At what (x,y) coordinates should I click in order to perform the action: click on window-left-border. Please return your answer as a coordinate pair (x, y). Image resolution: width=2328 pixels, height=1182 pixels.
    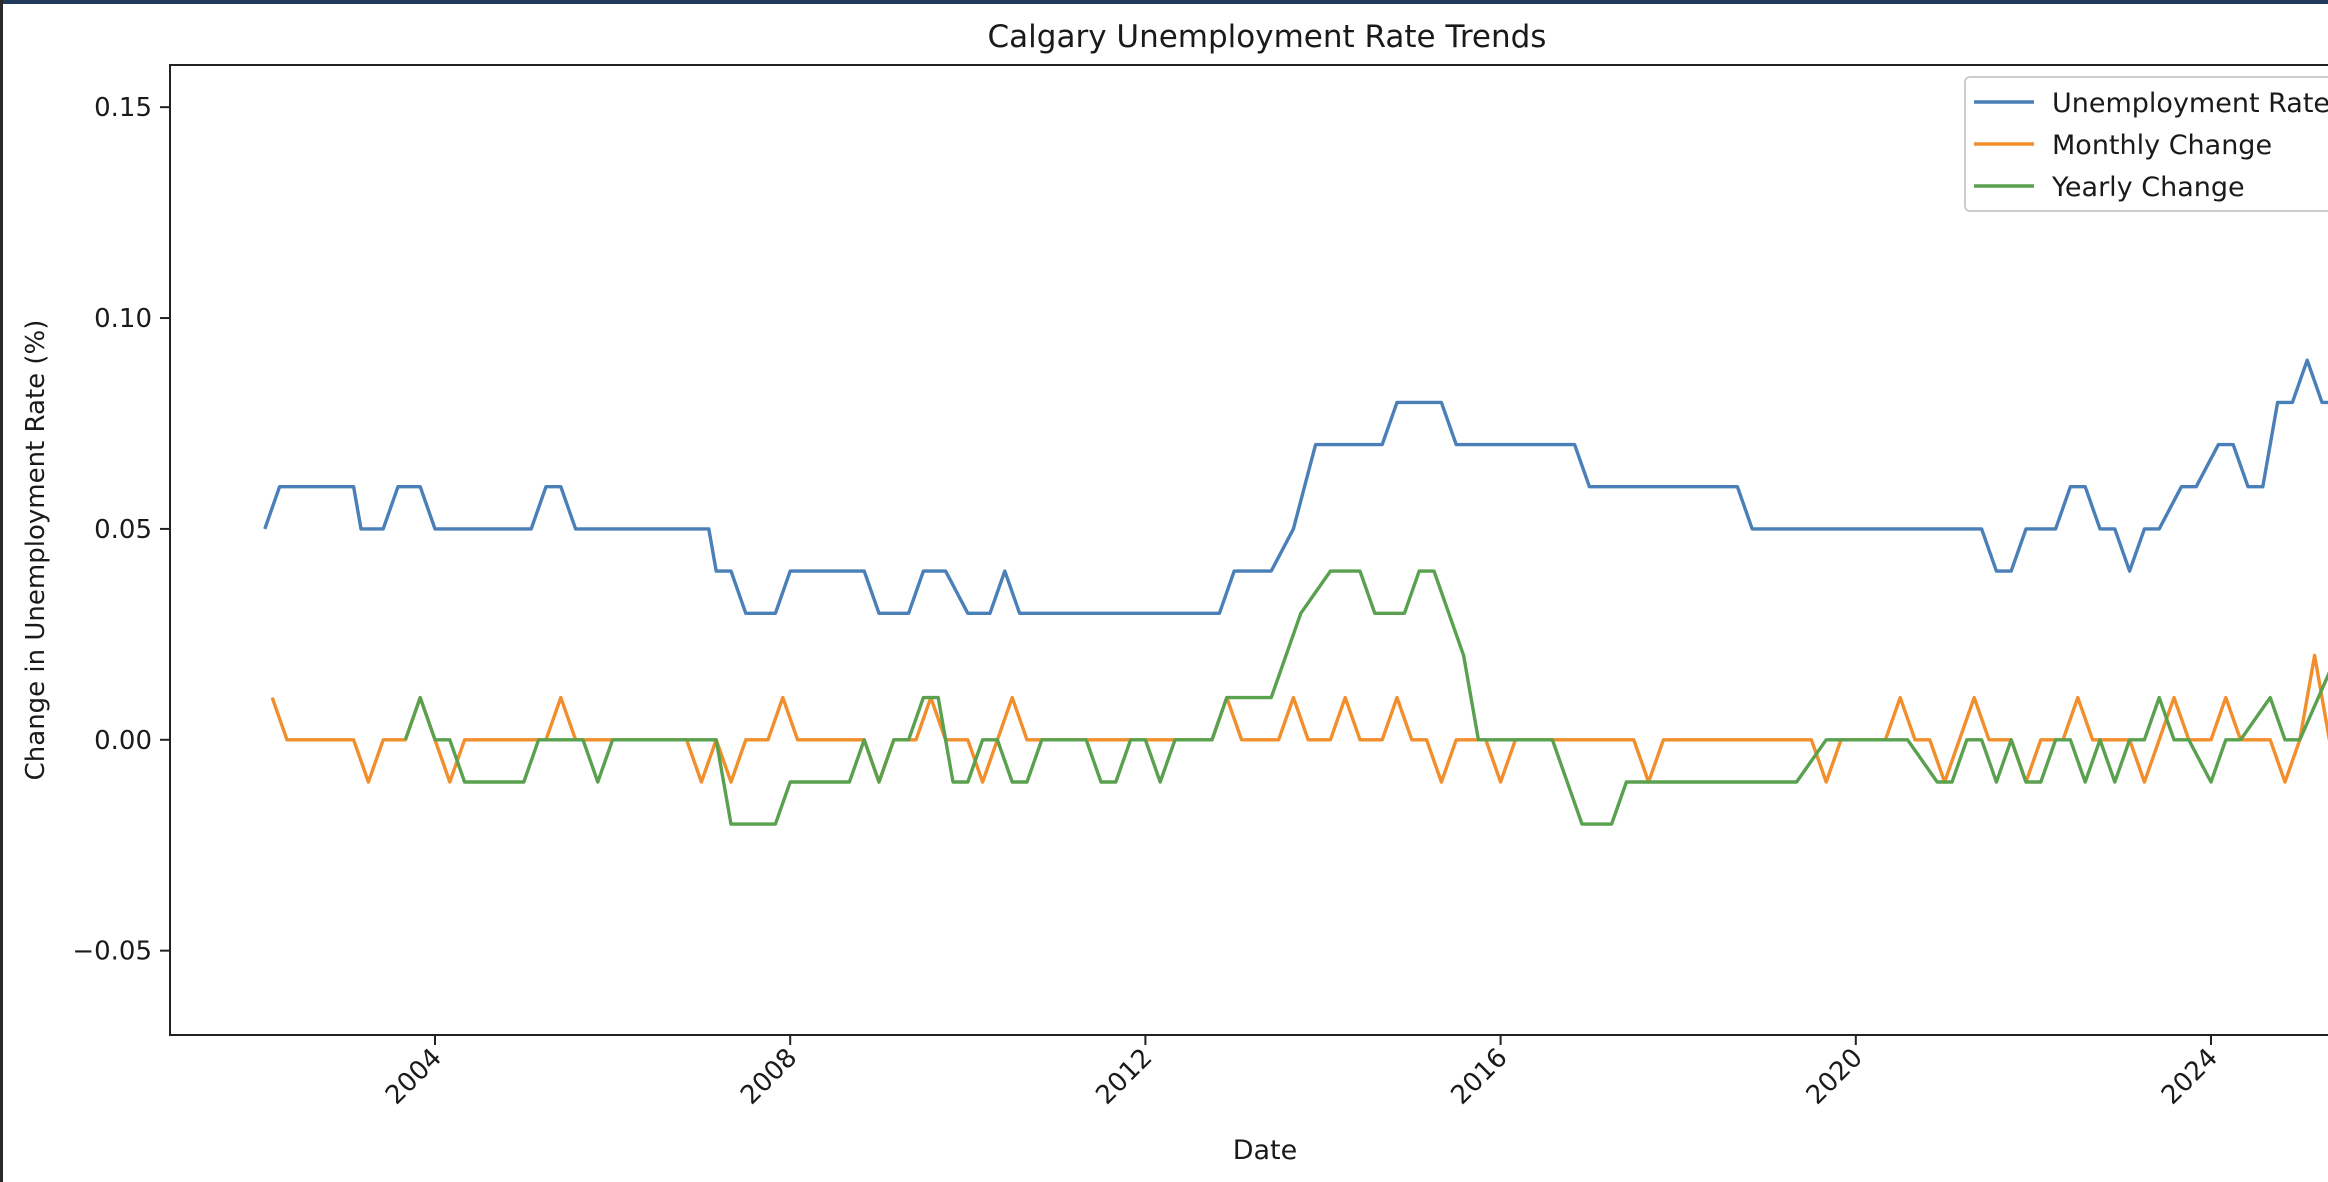
    Looking at the image, I should click on (1, 591).